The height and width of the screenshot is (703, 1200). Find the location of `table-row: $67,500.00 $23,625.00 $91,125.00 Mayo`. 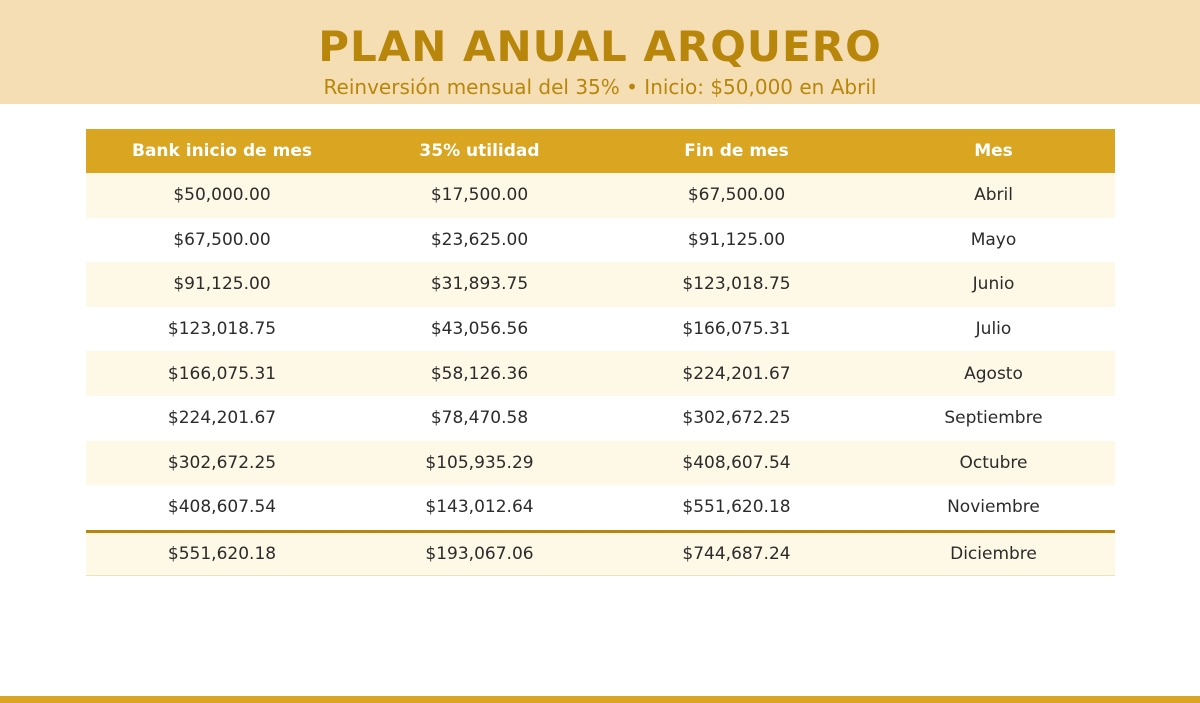

table-row: $67,500.00 $23,625.00 $91,125.00 Mayo is located at coordinates (600, 240).